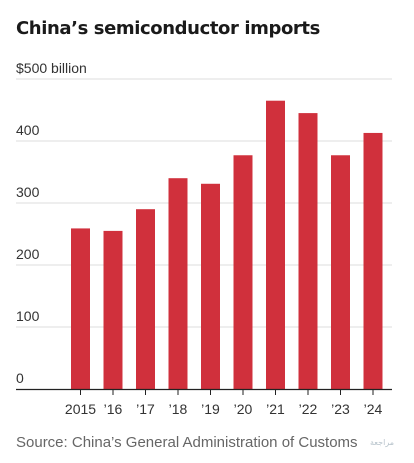 The height and width of the screenshot is (463, 414). I want to click on watermark-logo: مراجعة, so click(382, 442).